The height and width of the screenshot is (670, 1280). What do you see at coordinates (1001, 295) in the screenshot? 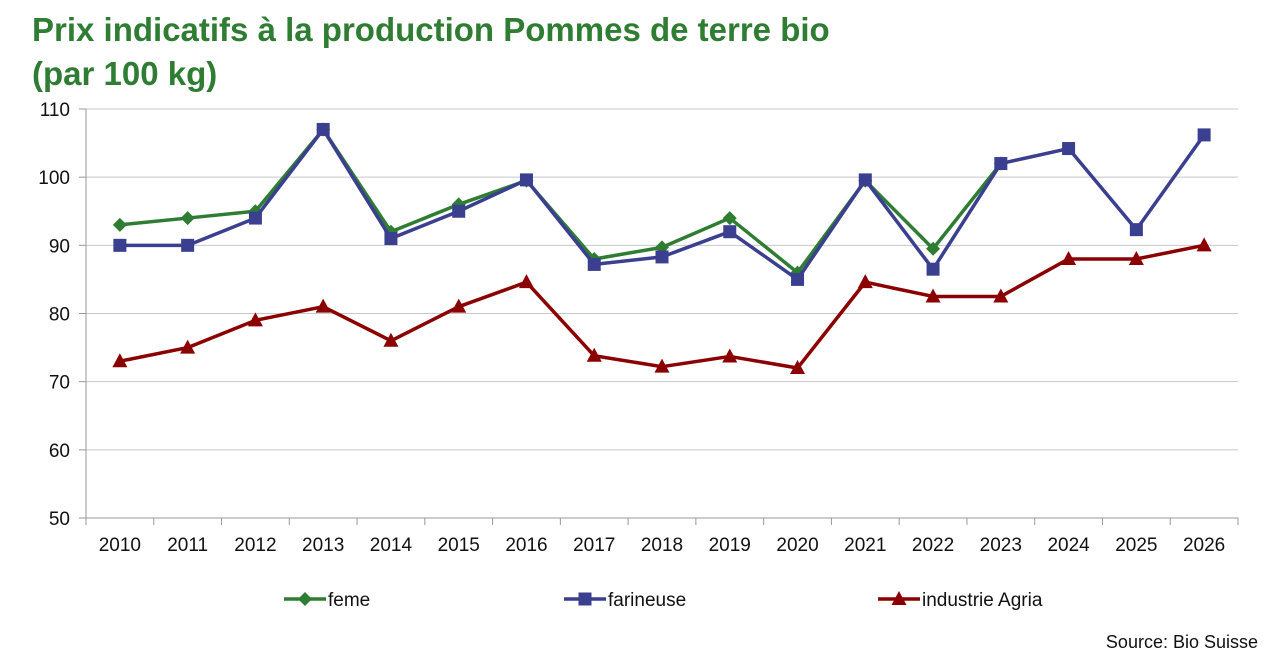
I see `point-industrie-Agria-2023` at bounding box center [1001, 295].